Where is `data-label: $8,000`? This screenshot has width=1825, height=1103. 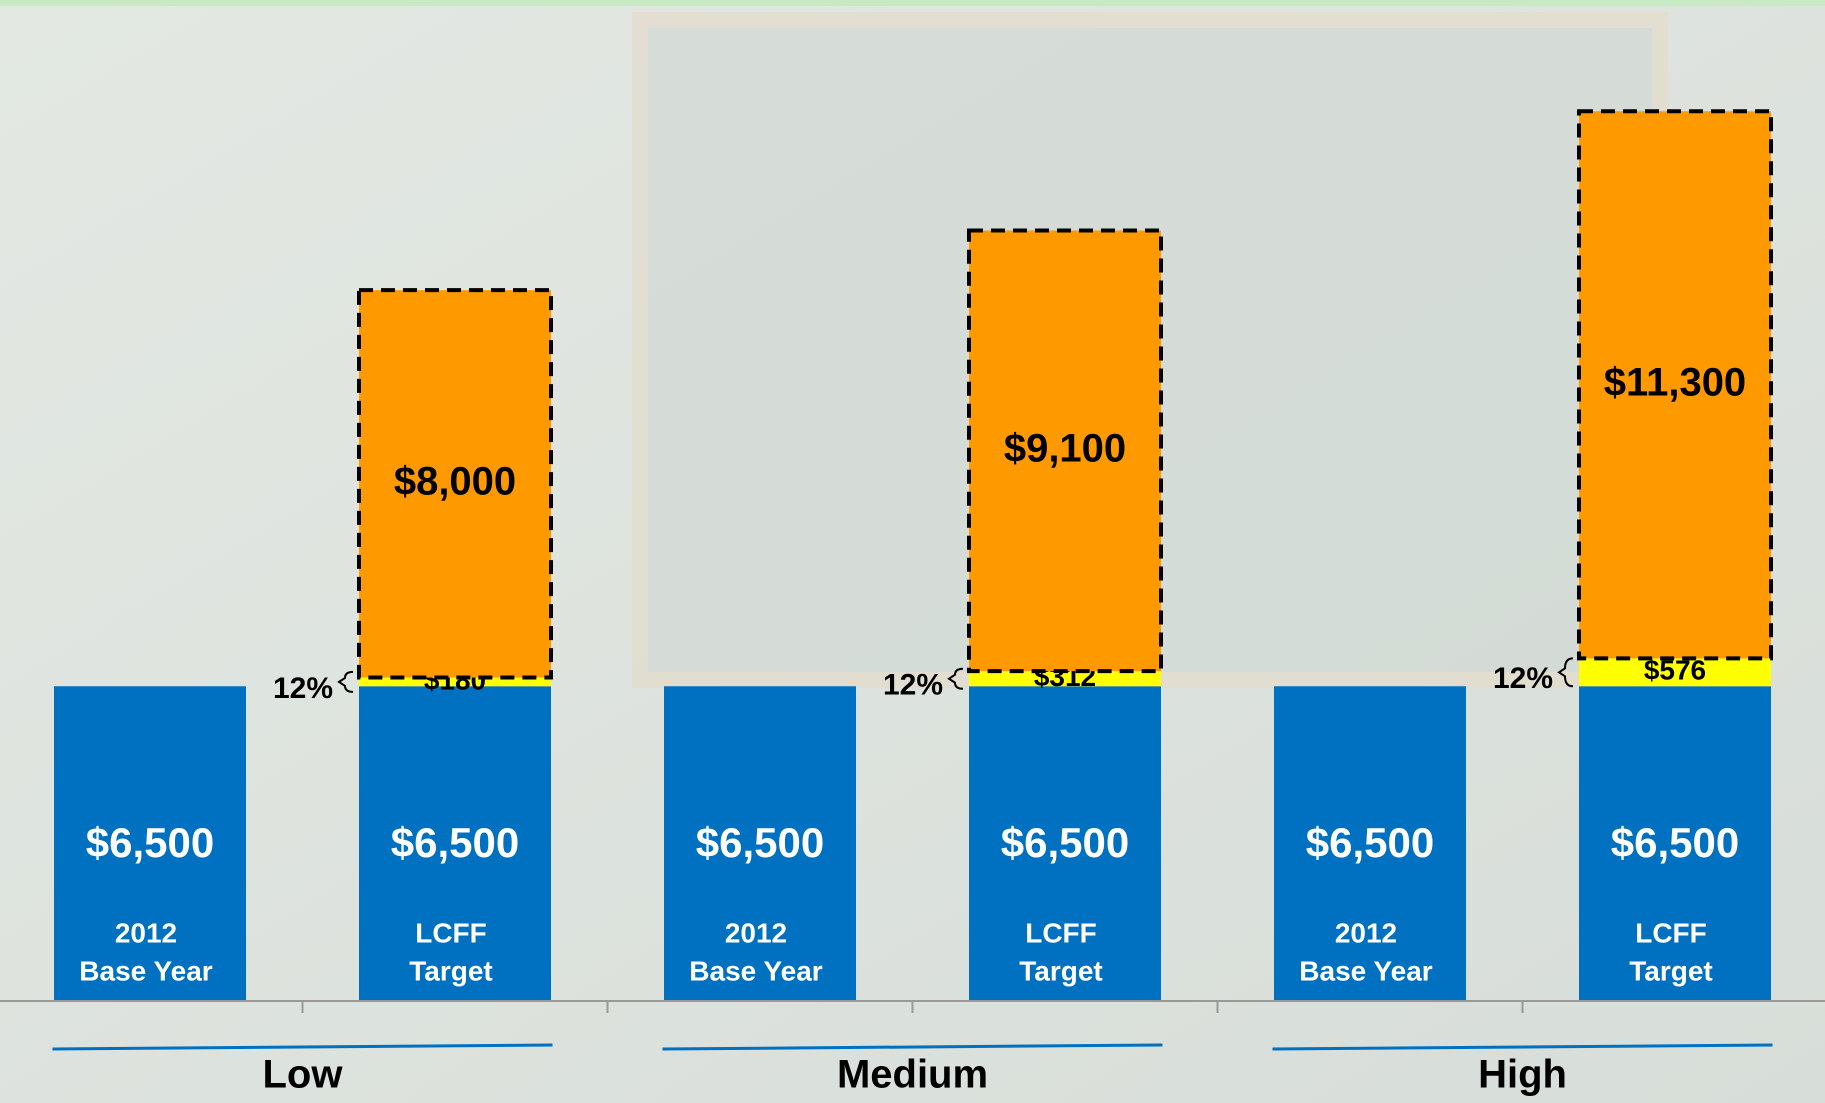 data-label: $8,000 is located at coordinates (455, 481).